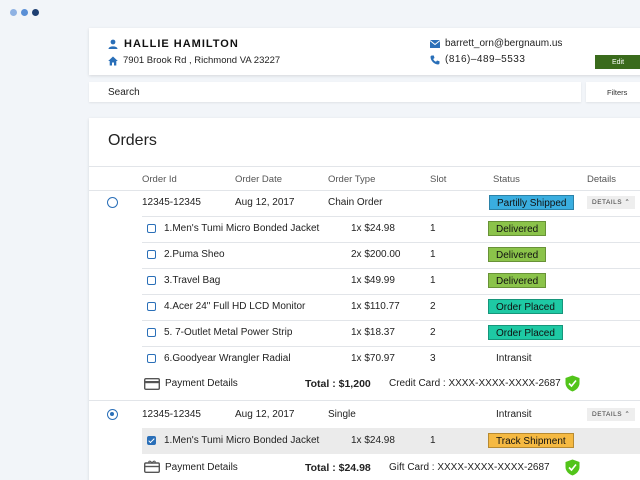 Image resolution: width=640 pixels, height=480 pixels. I want to click on item-qty-price: 2x $200.00, so click(376, 254).